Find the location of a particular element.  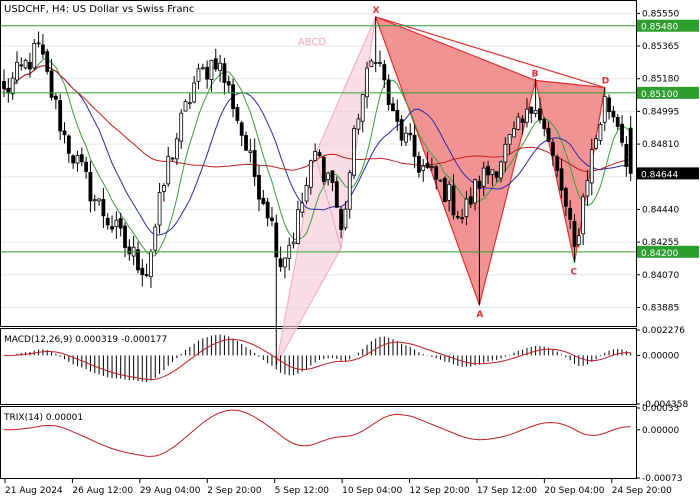

trix-tick-label: -0.00073 is located at coordinates (662, 479).